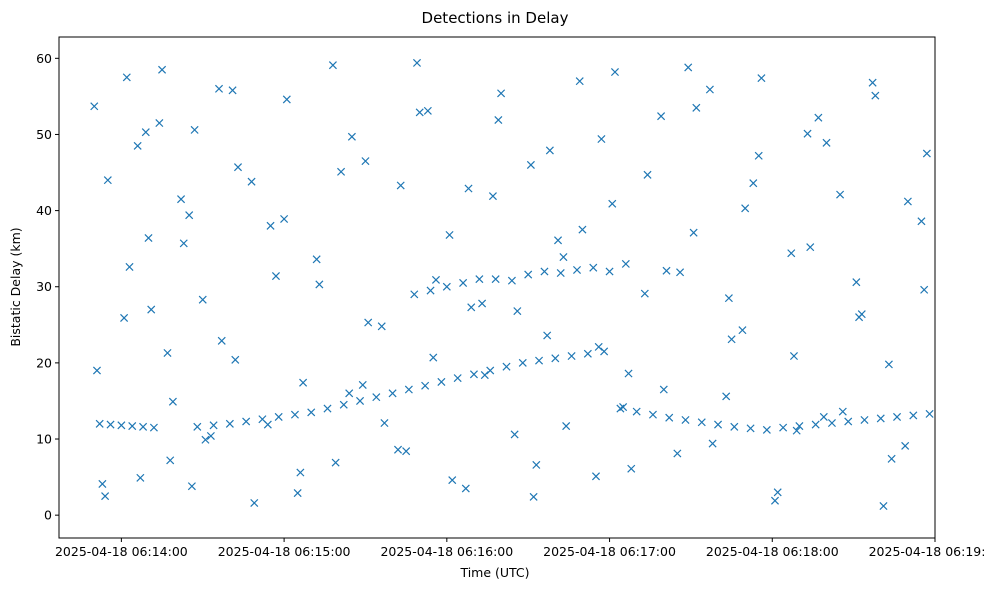  I want to click on y-tick-label: 50, so click(44, 134).